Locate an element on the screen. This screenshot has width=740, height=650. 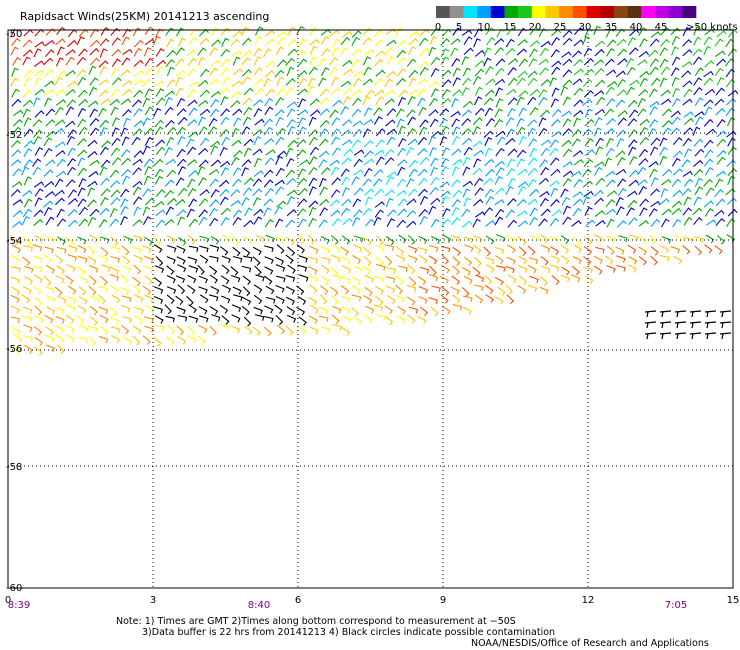
longitude-label: 3 is located at coordinates (153, 600).